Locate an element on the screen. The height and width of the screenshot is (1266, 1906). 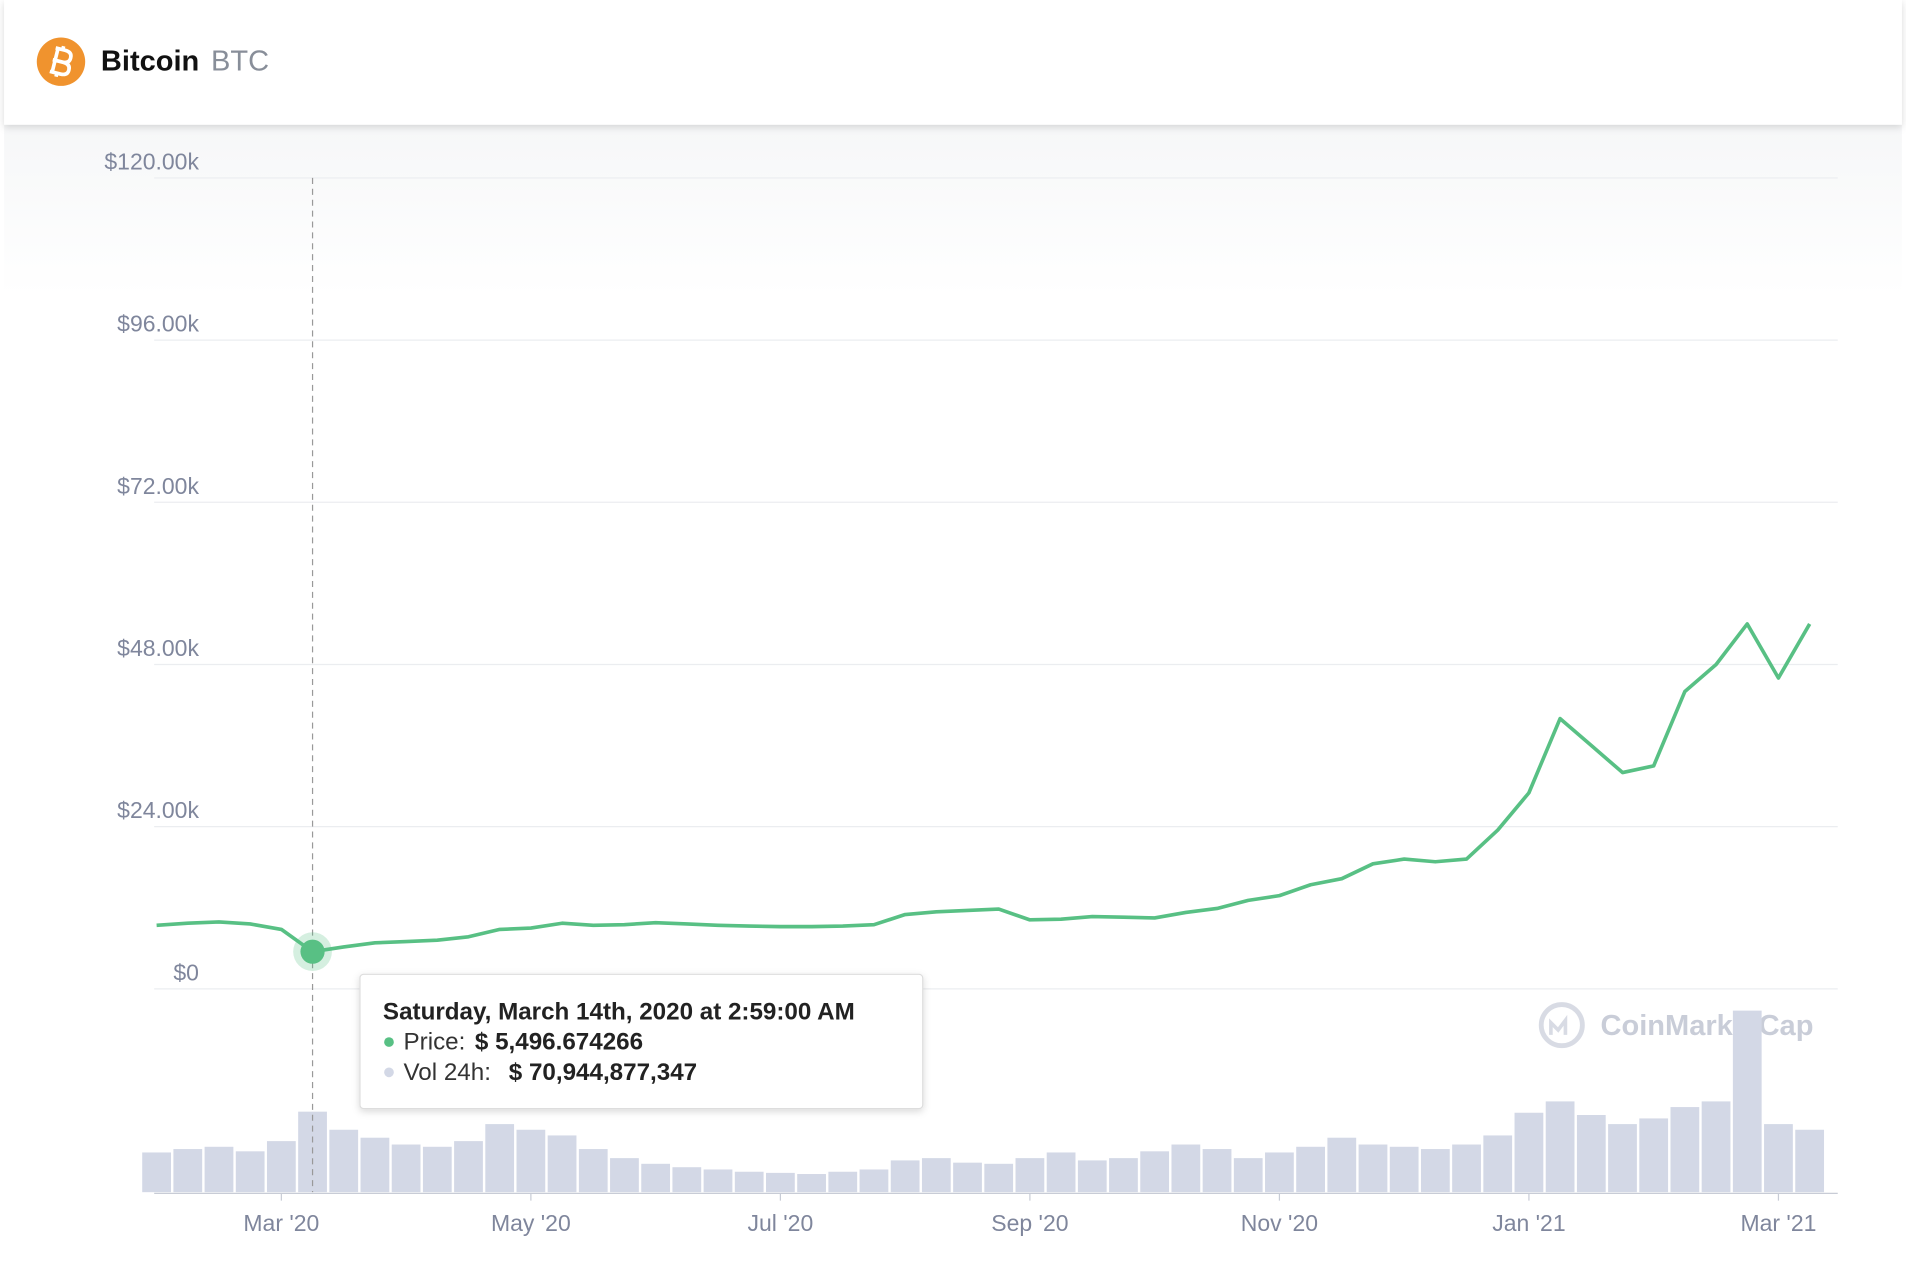
tooltip-volume: $ 70,944,877,347 is located at coordinates (603, 1072).